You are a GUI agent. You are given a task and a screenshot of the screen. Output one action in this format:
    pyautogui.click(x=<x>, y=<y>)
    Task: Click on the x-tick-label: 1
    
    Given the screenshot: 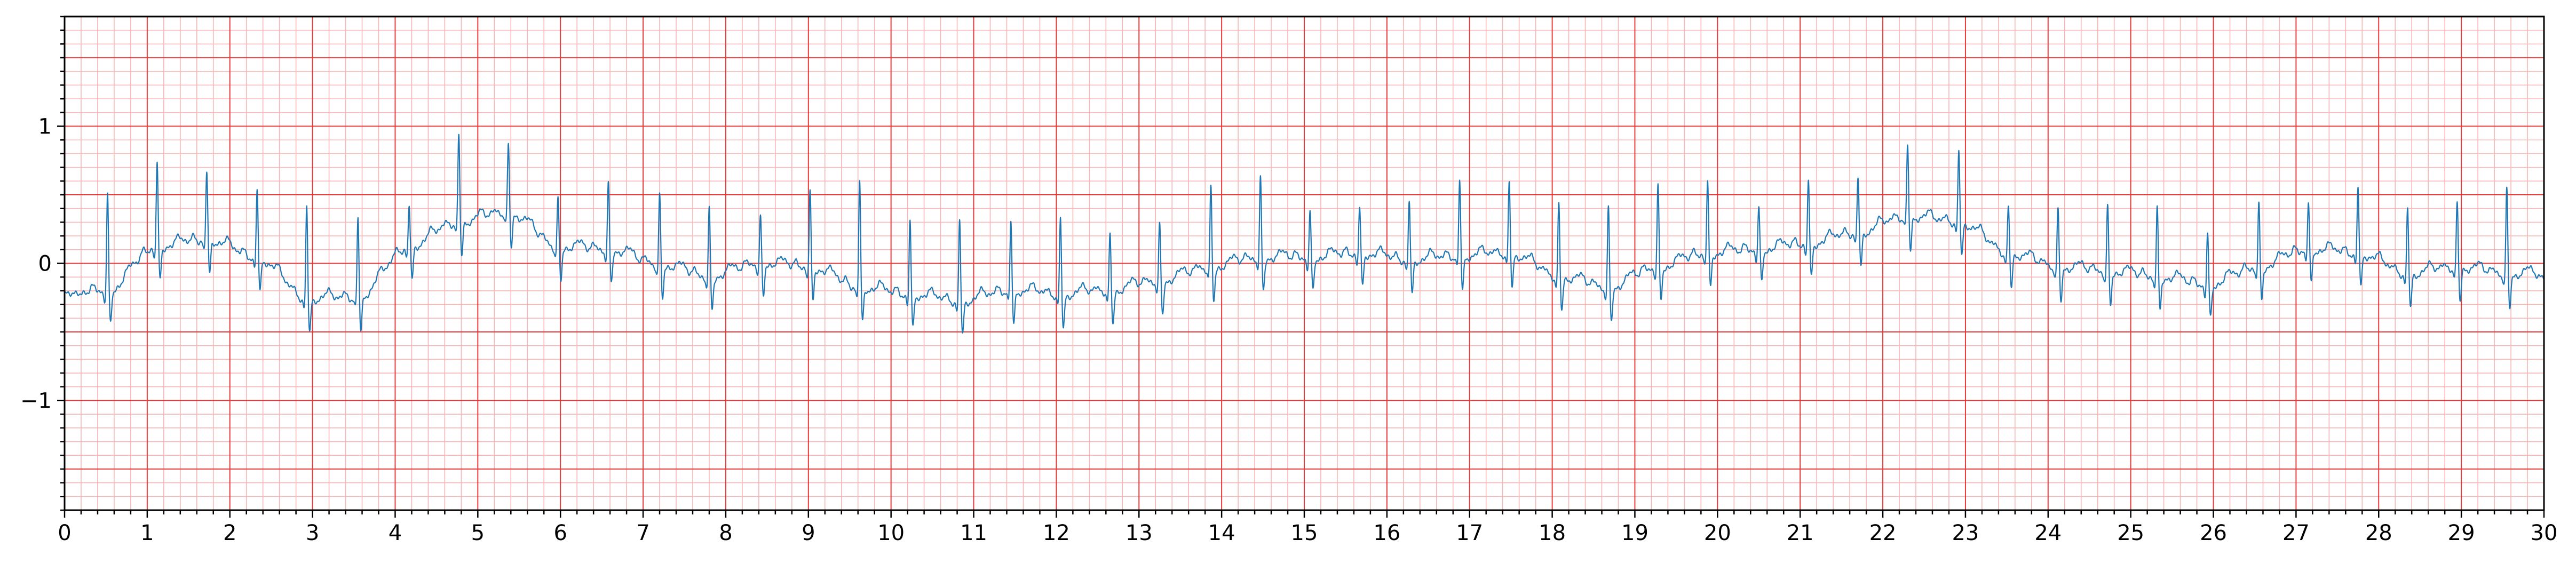 What is the action you would take?
    pyautogui.click(x=147, y=533)
    